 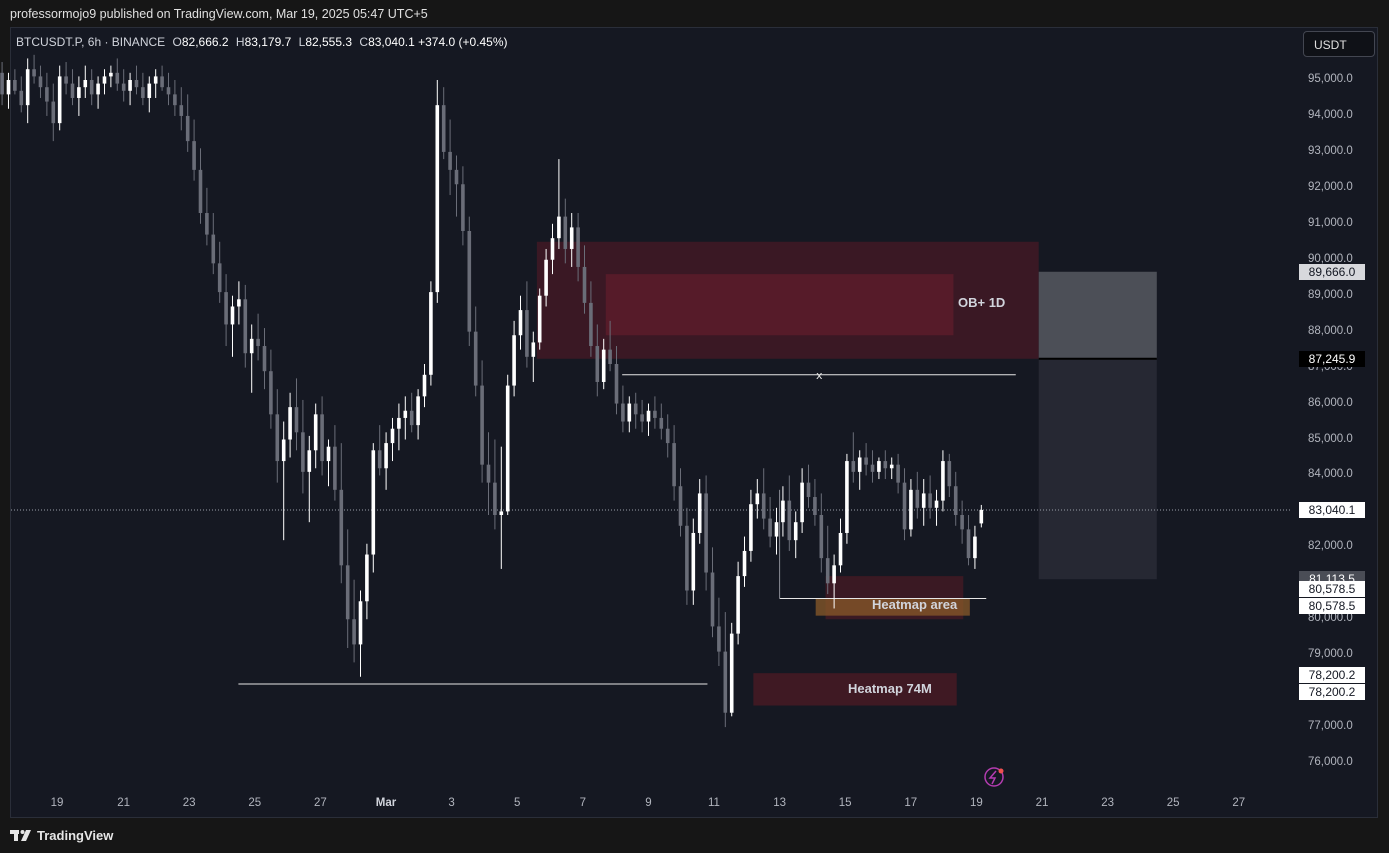 I want to click on brand-label: TradingView, so click(x=75, y=835).